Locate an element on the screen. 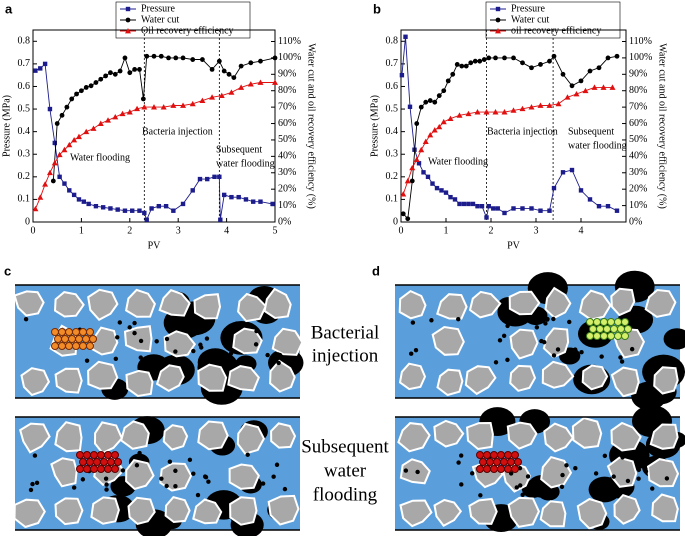  annotation: Subsequent is located at coordinates (591, 131).